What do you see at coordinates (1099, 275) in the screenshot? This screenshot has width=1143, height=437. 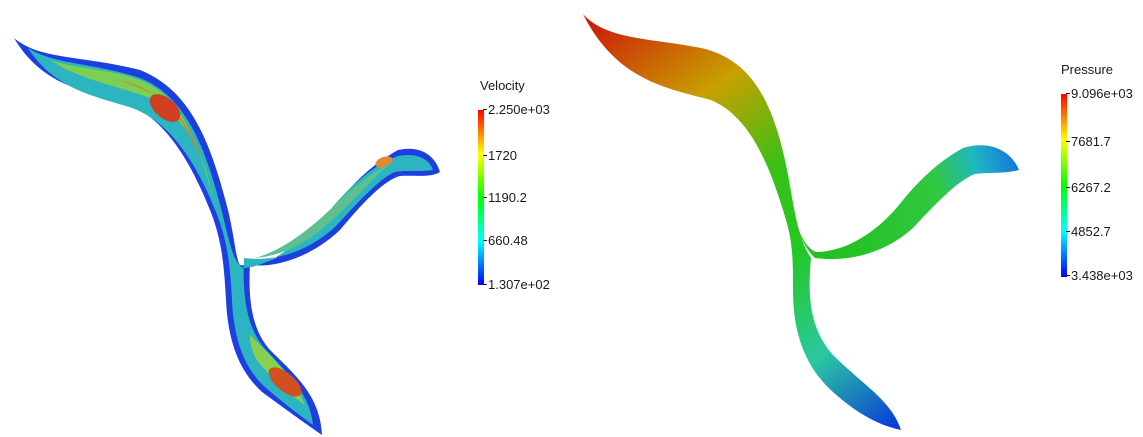 I see `pressure-tick-min: 3.438e+03` at bounding box center [1099, 275].